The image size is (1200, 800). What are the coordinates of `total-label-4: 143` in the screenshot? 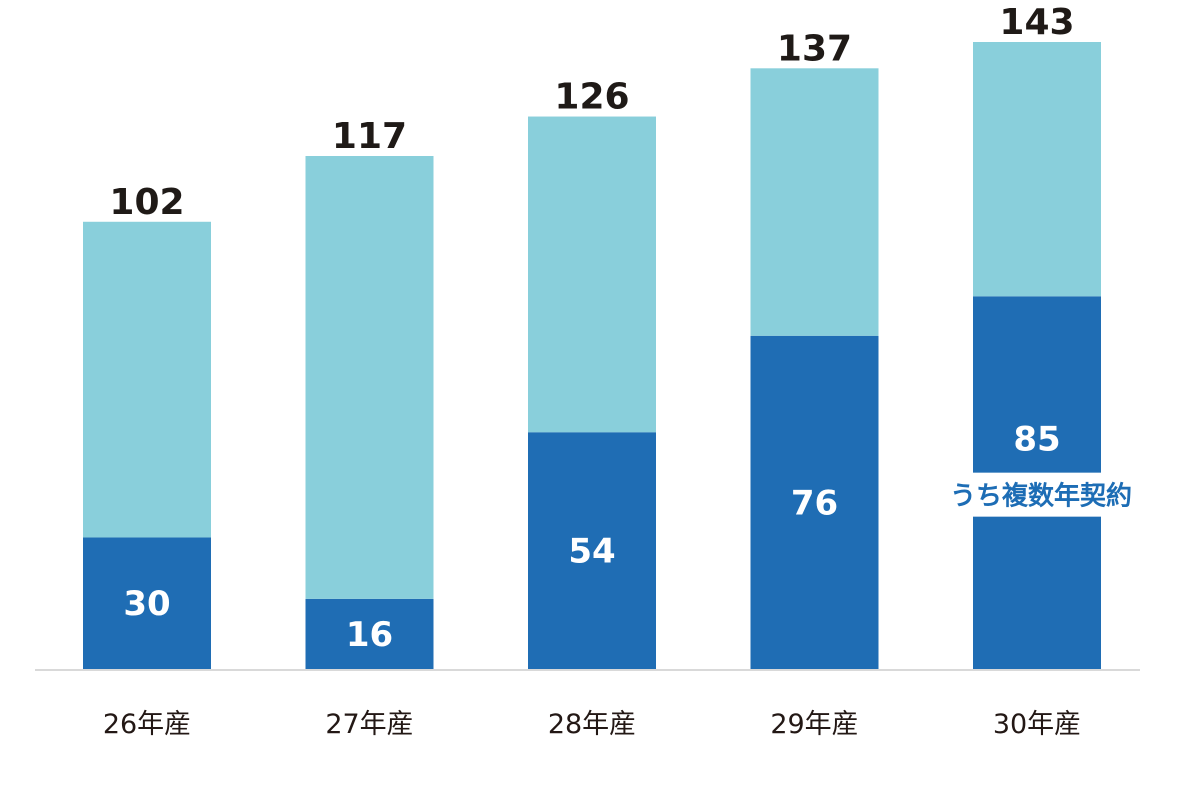 It's located at (1036, 22).